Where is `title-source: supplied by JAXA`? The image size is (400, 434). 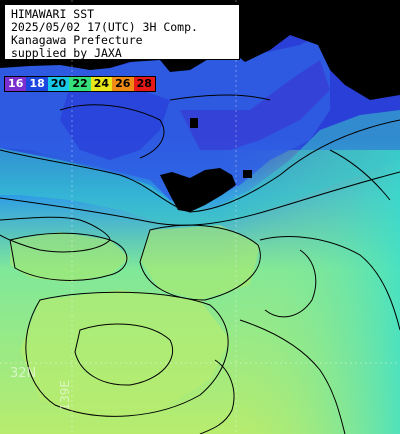
title-source: supplied by JAXA is located at coordinates (66, 53).